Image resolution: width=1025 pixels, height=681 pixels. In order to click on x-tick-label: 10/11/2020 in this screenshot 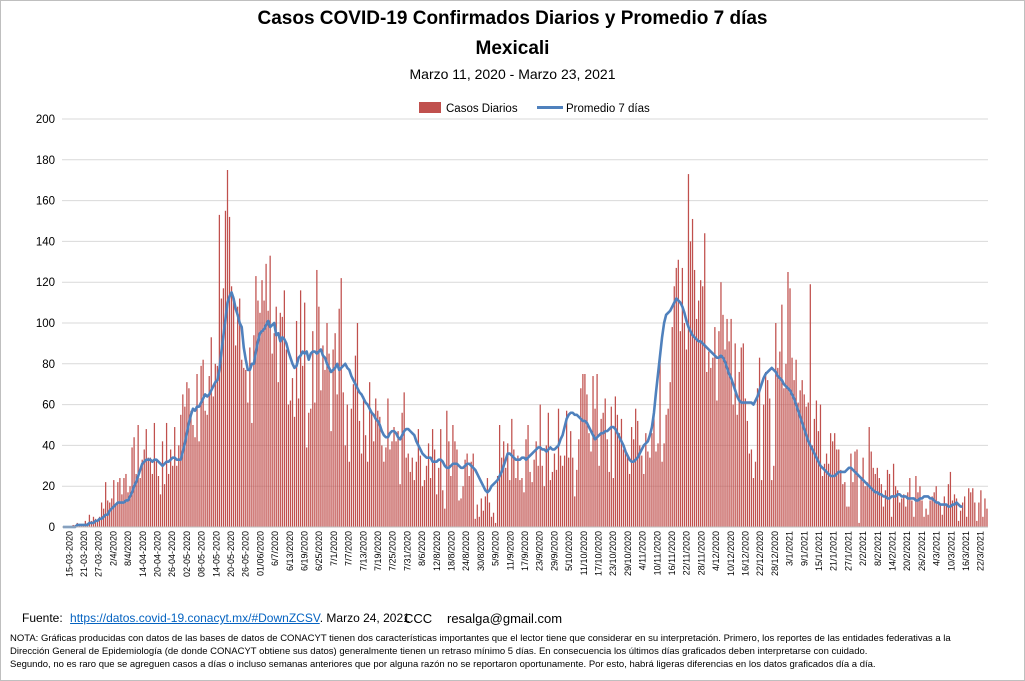, I will do `click(657, 553)`.